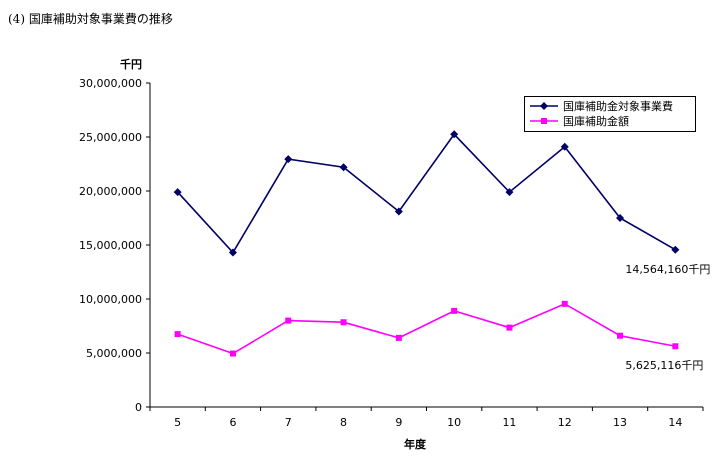 The height and width of the screenshot is (463, 722). I want to click on x-tick-label: 13, so click(620, 422).